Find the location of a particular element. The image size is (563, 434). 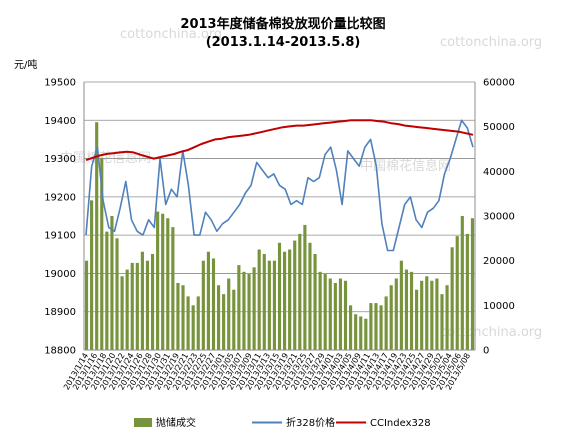

y-left-tick-label: 18800 is located at coordinates (60, 351).